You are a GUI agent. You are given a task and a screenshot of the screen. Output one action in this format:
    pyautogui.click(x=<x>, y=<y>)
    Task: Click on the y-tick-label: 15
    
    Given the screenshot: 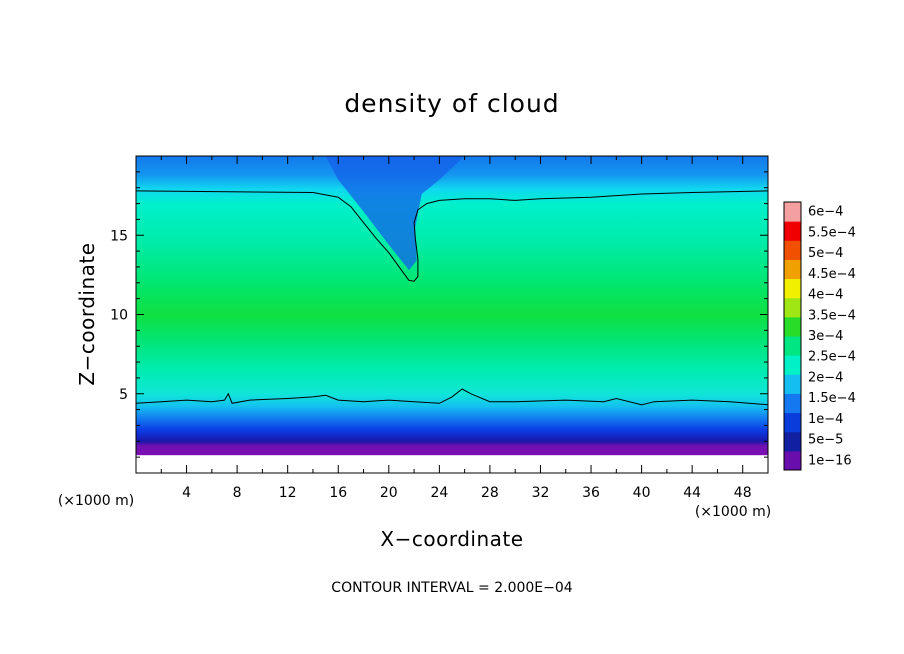 What is the action you would take?
    pyautogui.click(x=119, y=236)
    